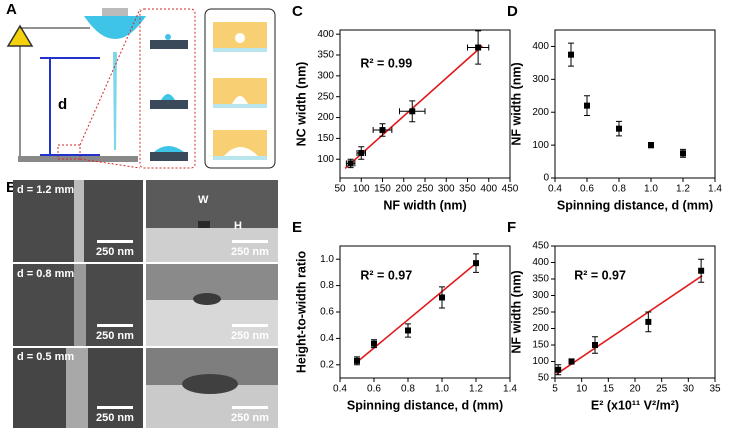 This screenshot has height=433, width=730. Describe the element at coordinates (327, 312) in the screenshot. I see `y-tick-label: 0.6` at that location.